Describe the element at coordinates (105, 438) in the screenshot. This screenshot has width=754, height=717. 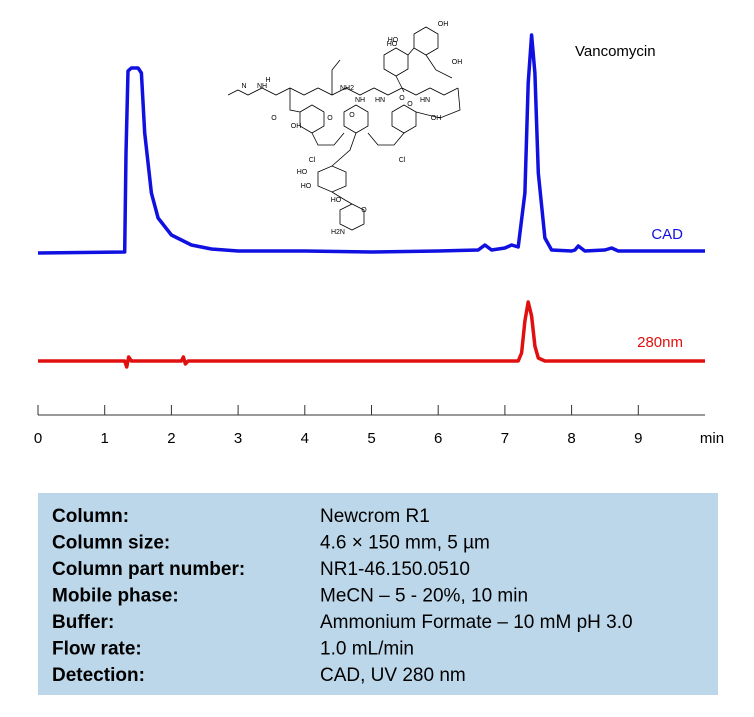
I see `x-tick-label: 1` at that location.